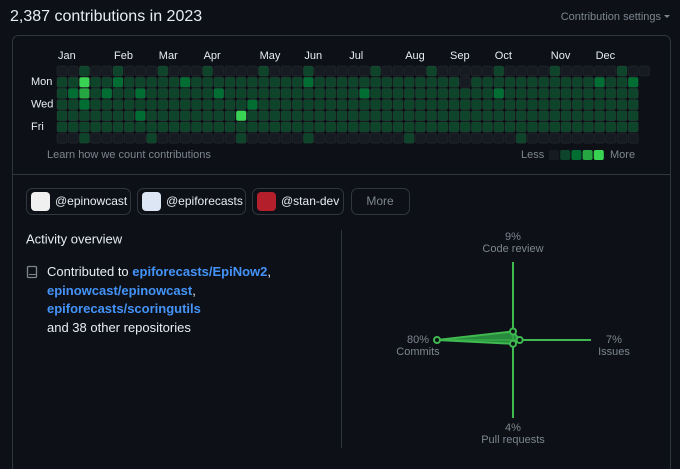  Describe the element at coordinates (310, 201) in the screenshot. I see `org-name: @stan-dev` at that location.